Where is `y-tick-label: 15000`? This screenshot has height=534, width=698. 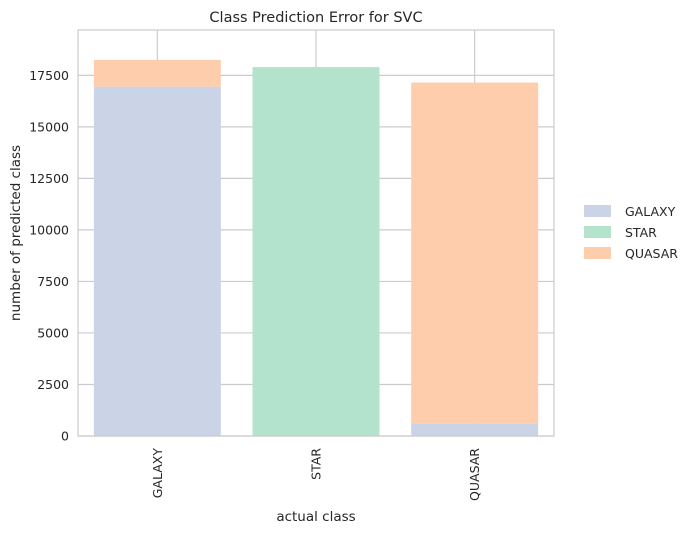
y-tick-label: 15000 is located at coordinates (49, 126).